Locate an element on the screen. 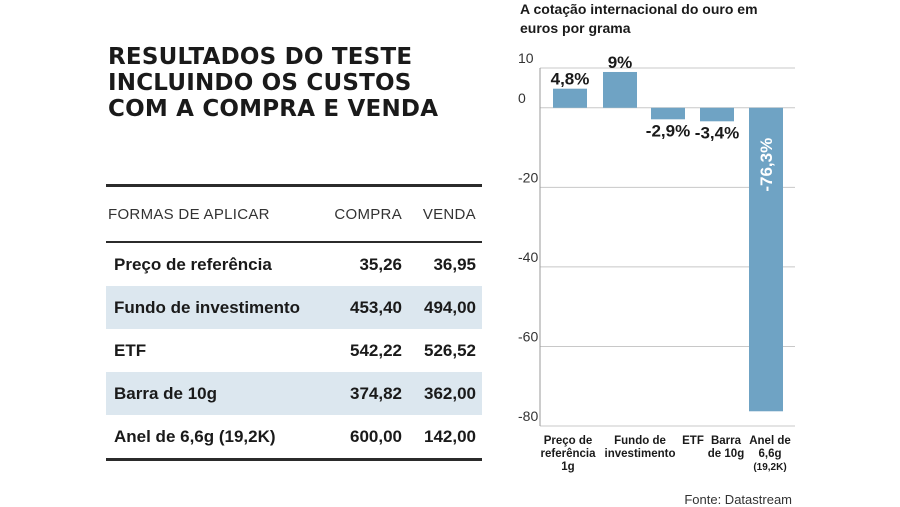 This screenshot has height=507, width=900. row-name: ETF is located at coordinates (130, 350).